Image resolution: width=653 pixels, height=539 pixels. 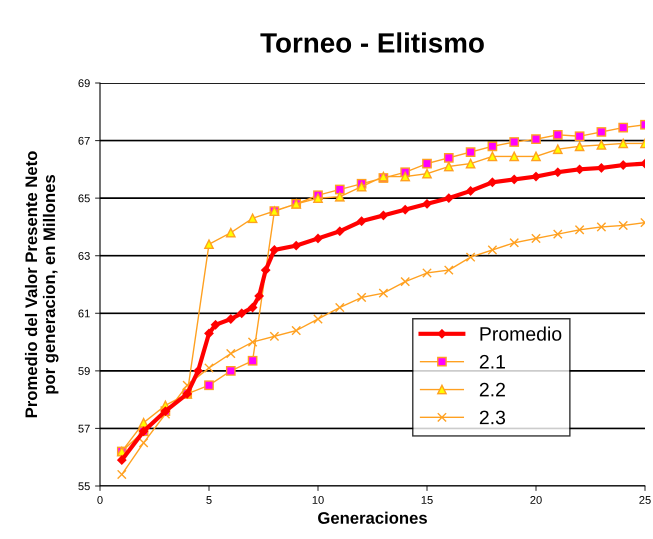 I want to click on legend-label: 2.2, so click(x=492, y=389).